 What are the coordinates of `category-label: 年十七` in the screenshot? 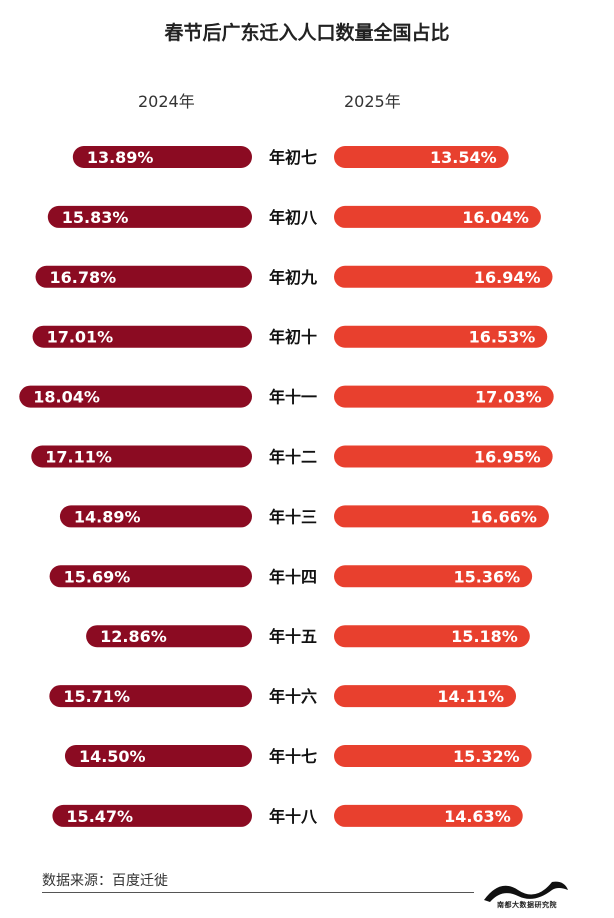 It's located at (293, 756).